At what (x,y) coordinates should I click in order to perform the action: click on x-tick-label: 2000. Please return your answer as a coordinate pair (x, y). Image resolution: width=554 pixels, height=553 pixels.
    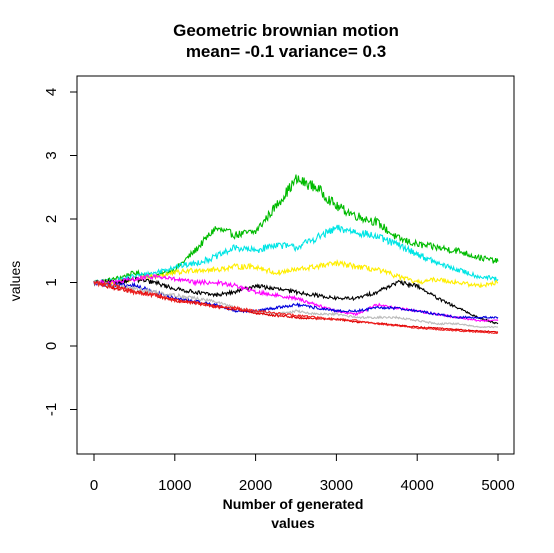
    Looking at the image, I should click on (255, 485).